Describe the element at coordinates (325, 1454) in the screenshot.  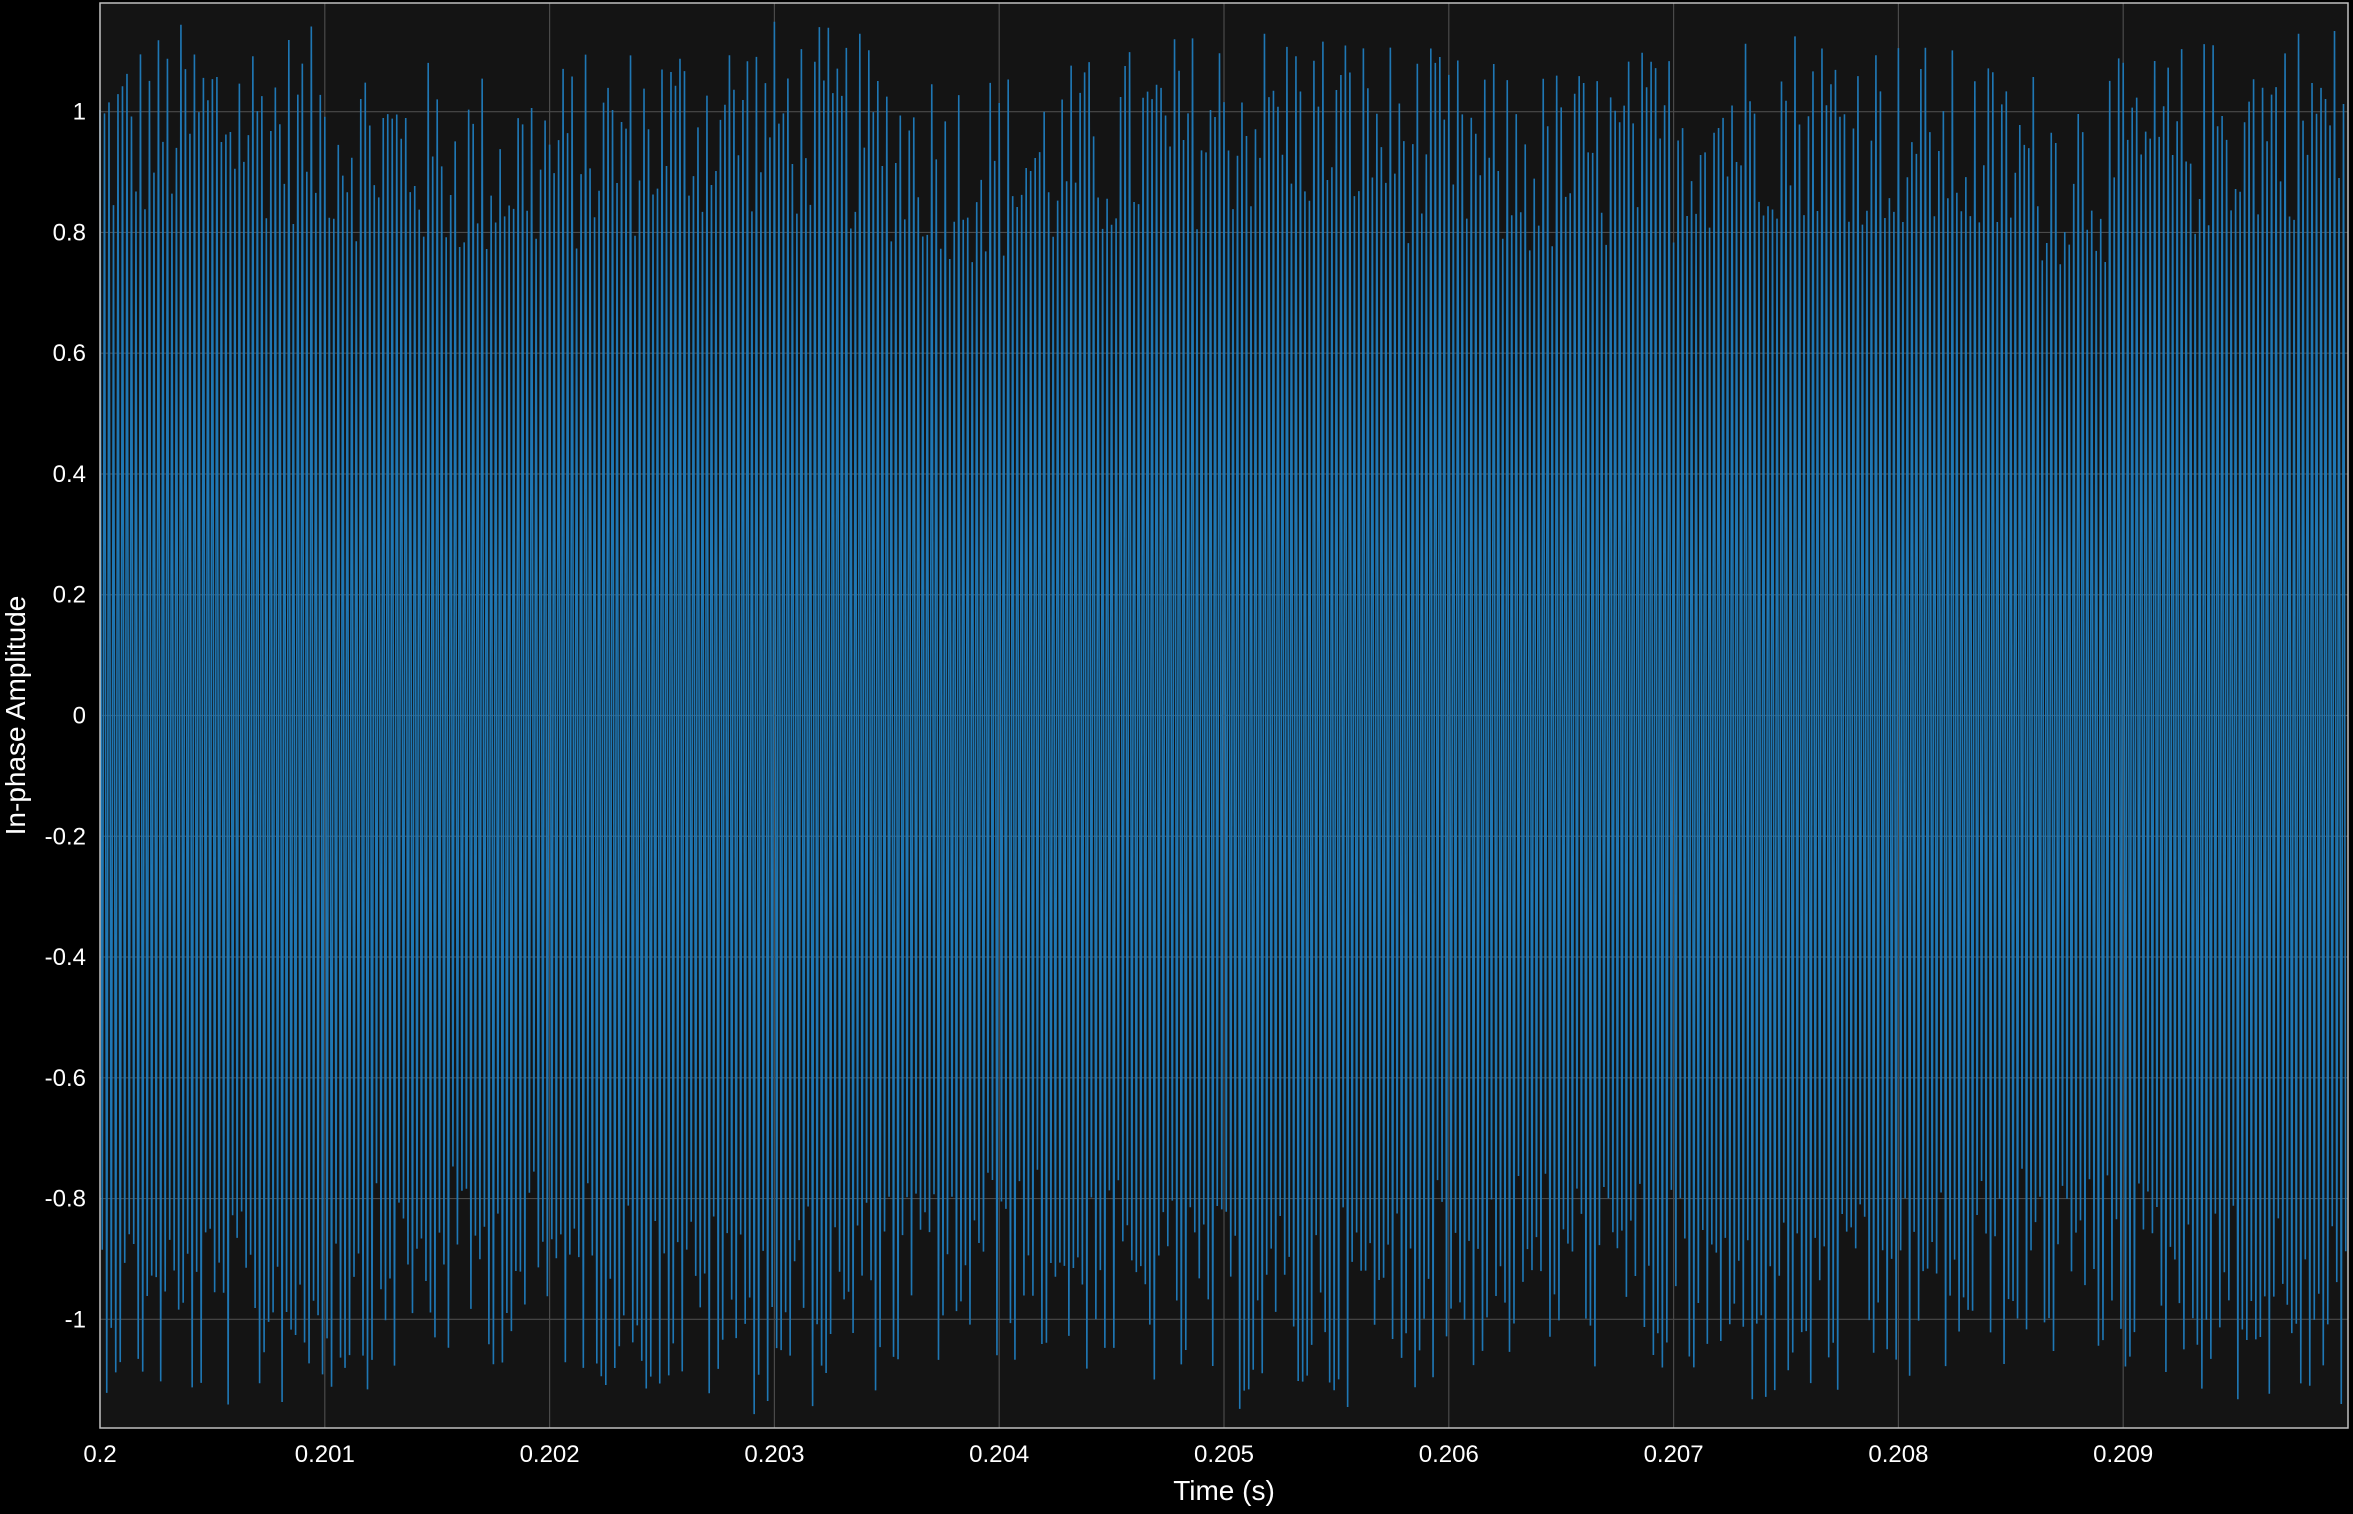
I see `x-tick-label: 0.201` at that location.